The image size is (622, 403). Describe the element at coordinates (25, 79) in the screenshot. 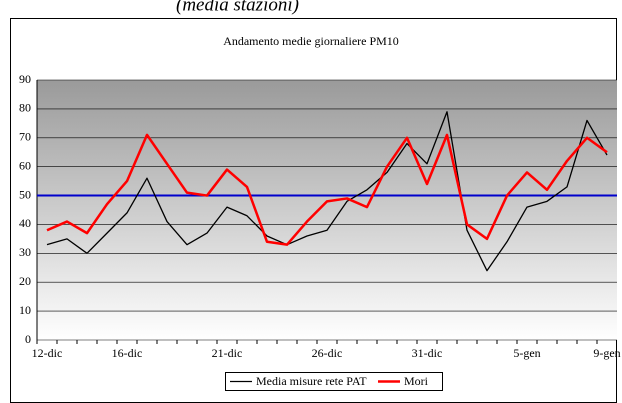

I see `y-tick-label: 90` at that location.